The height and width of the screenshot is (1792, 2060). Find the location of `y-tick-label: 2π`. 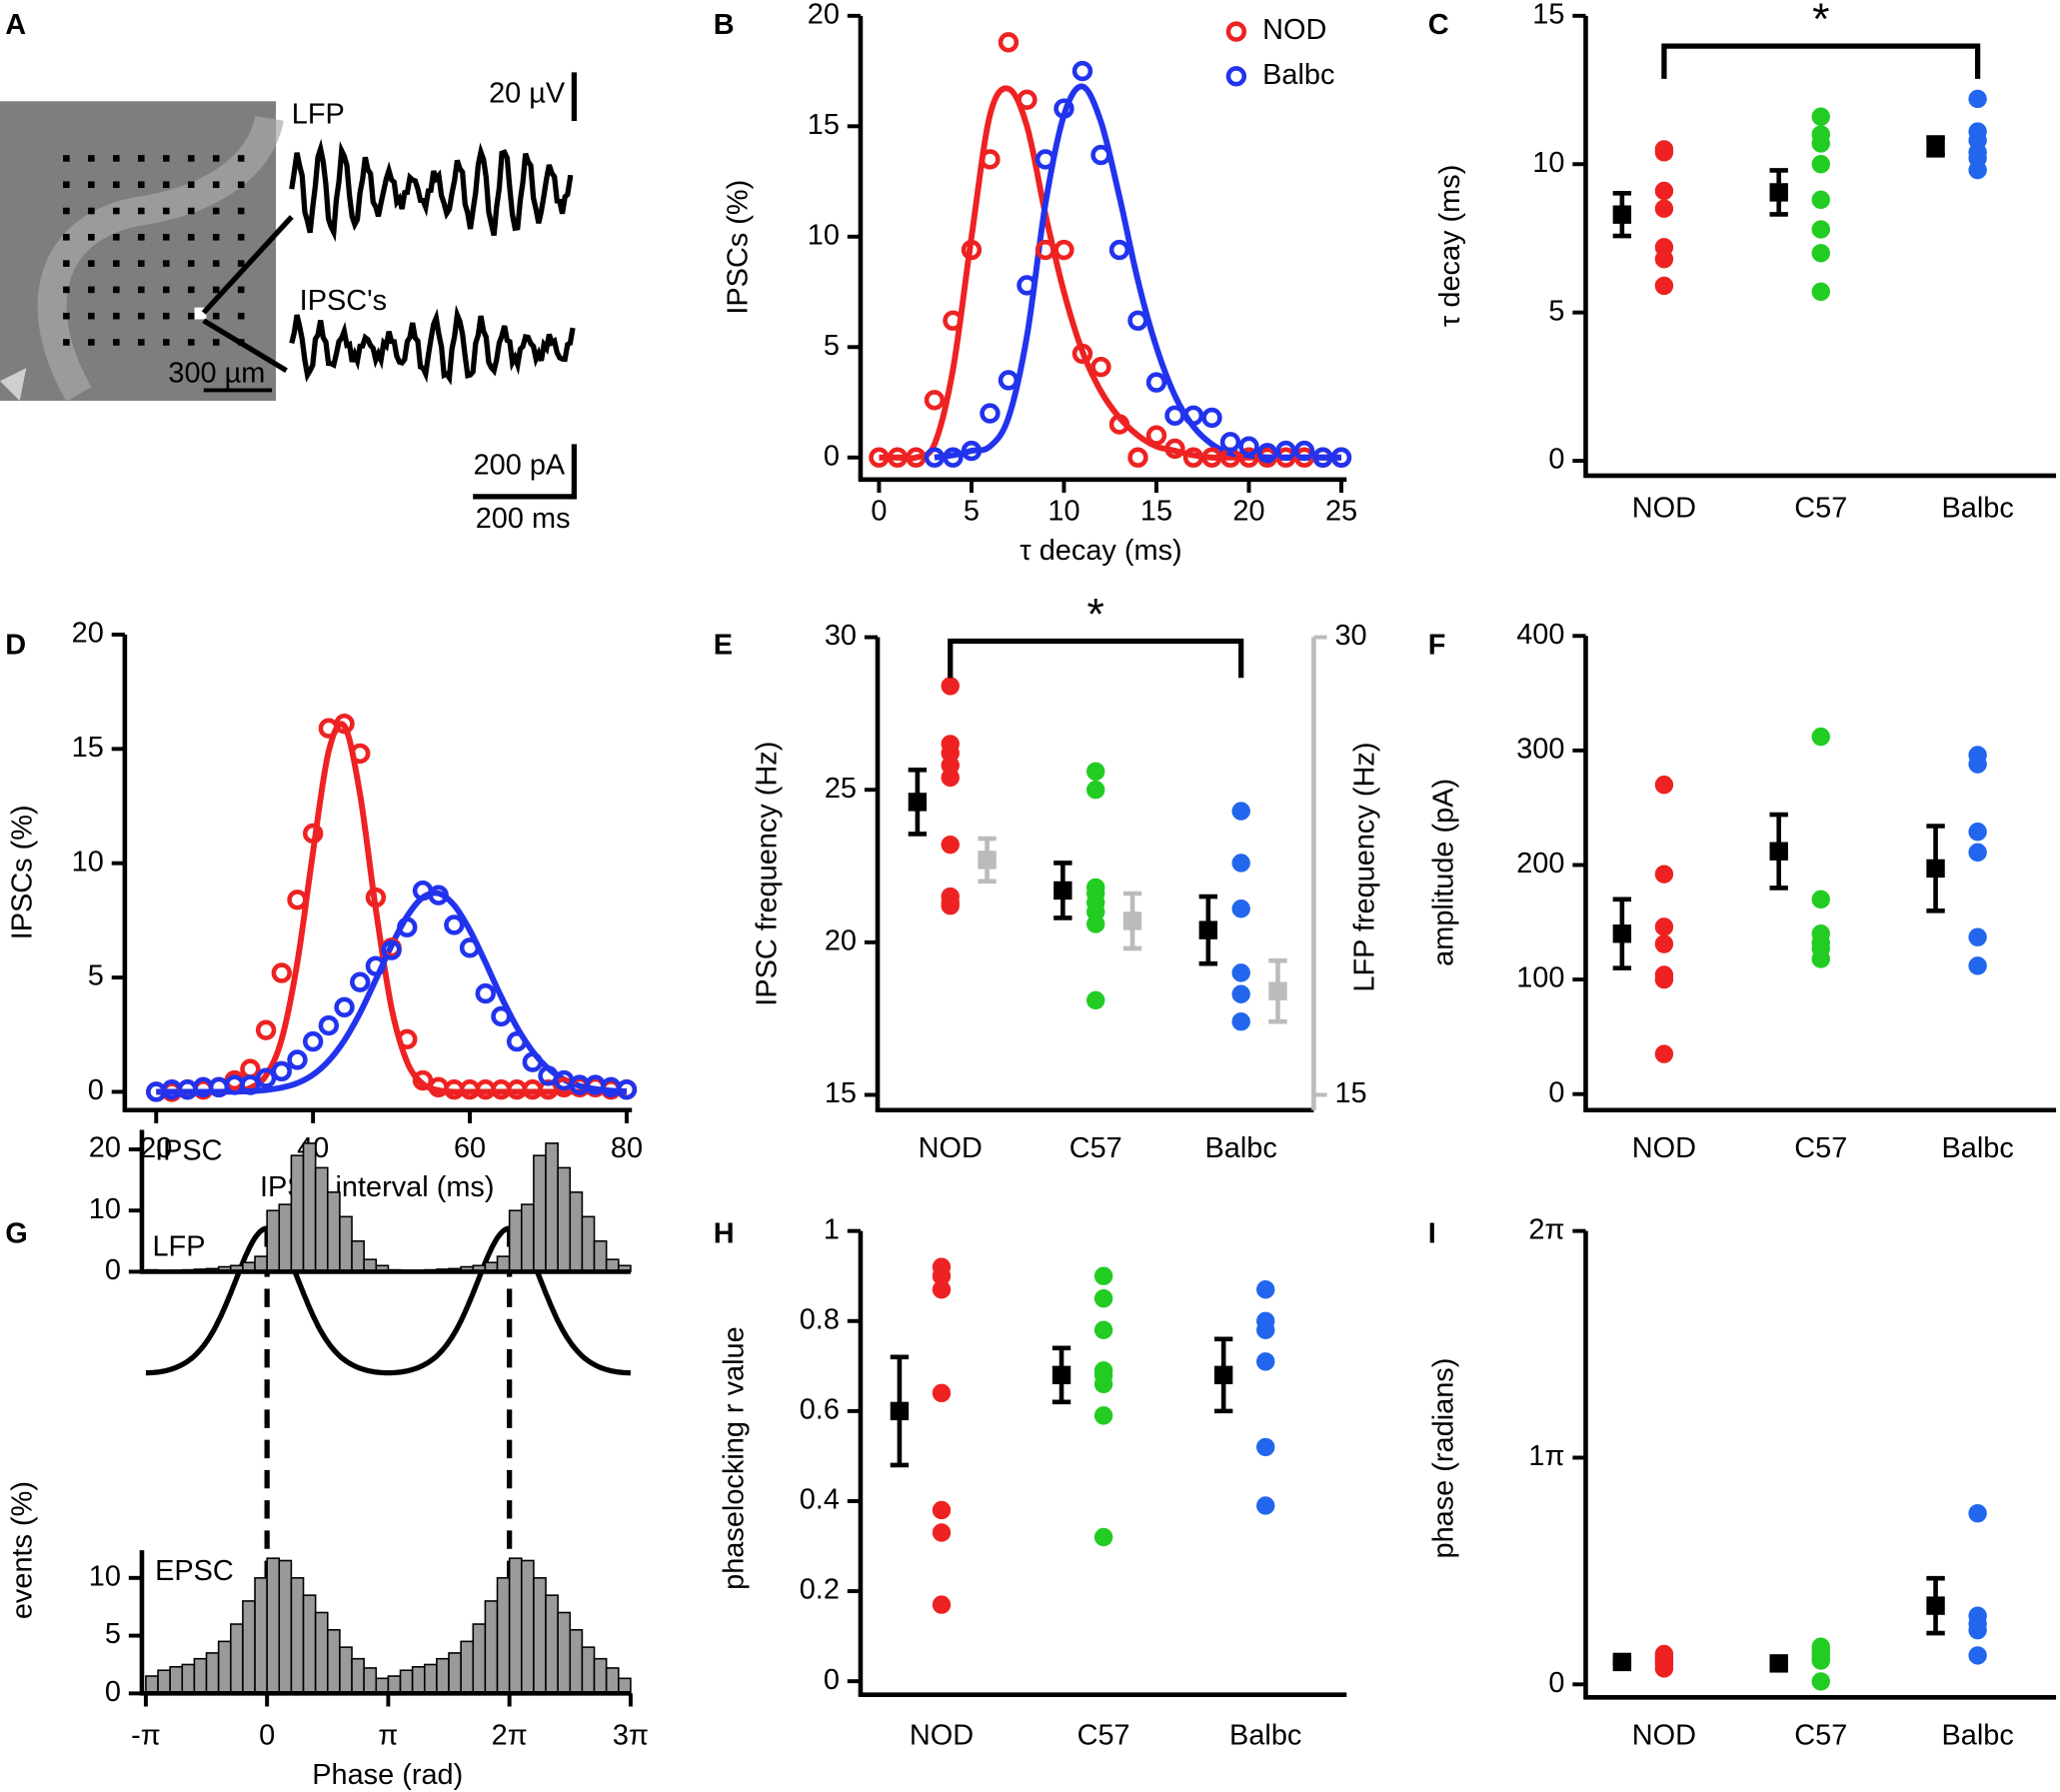

y-tick-label: 2π is located at coordinates (1546, 1229).